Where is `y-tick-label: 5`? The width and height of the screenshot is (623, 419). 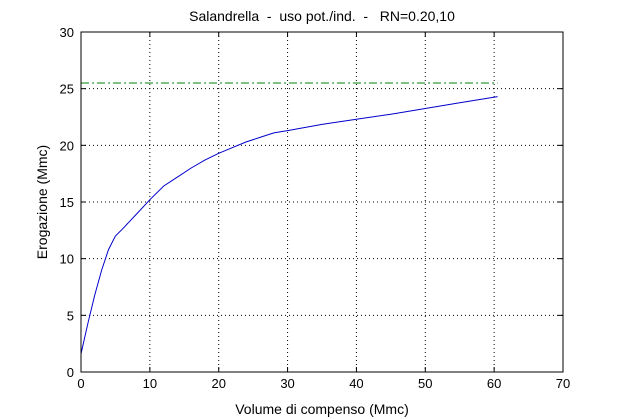
y-tick-label: 5 is located at coordinates (70, 315).